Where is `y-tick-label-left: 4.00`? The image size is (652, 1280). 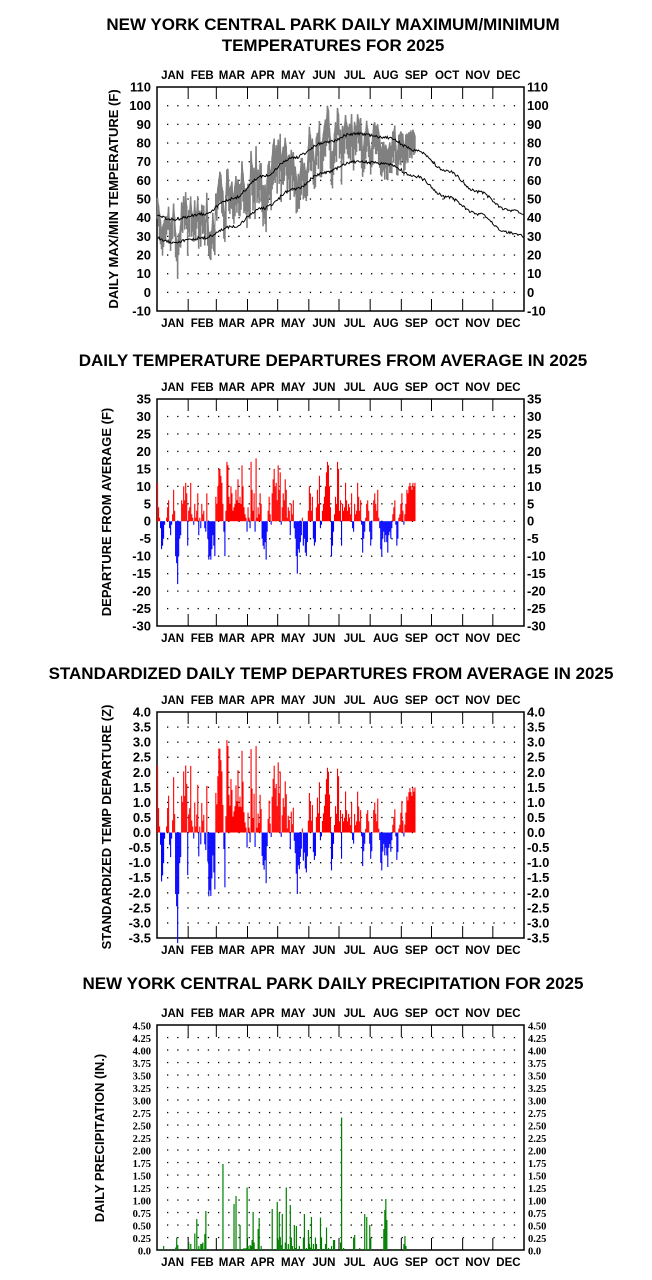
y-tick-label-left: 4.00 is located at coordinates (142, 1052).